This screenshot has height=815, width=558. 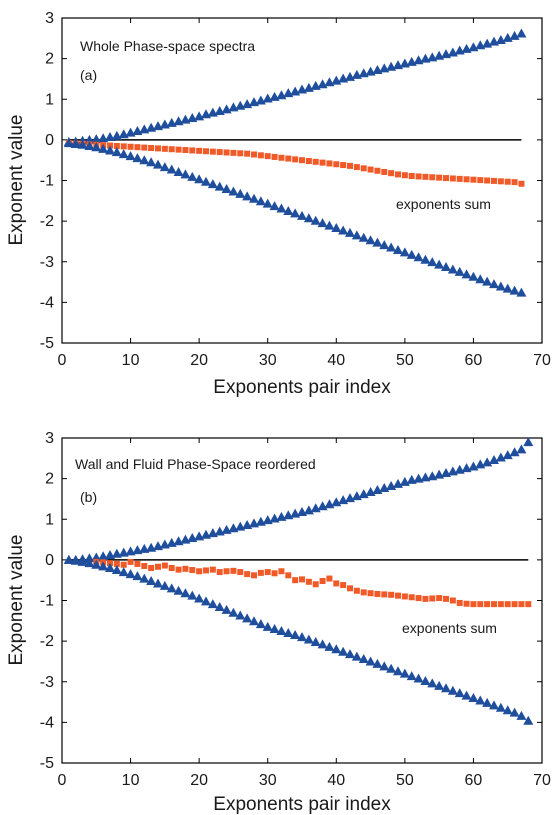 What do you see at coordinates (47, 343) in the screenshot?
I see `y-tick-label: -5` at bounding box center [47, 343].